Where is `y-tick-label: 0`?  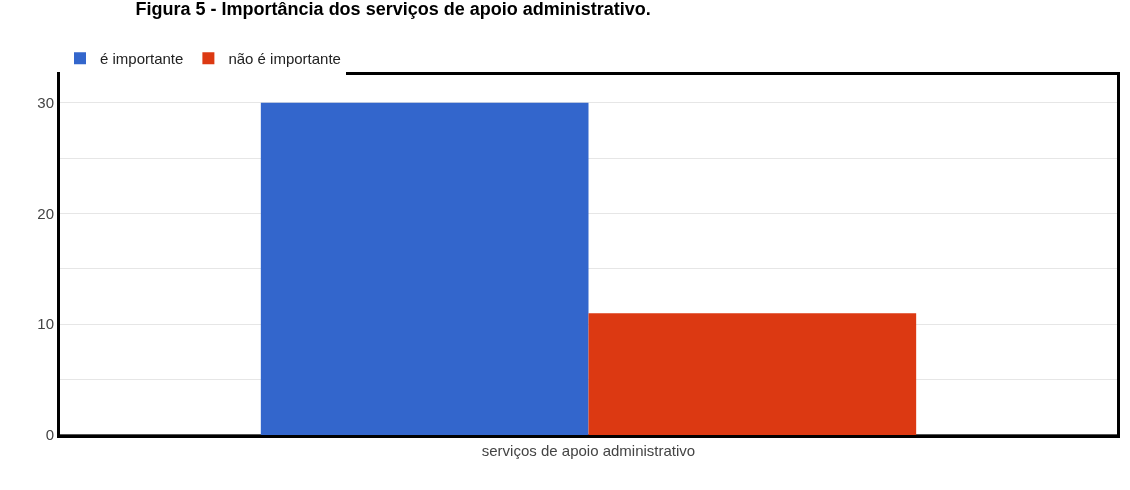 y-tick-label: 0 is located at coordinates (49, 435).